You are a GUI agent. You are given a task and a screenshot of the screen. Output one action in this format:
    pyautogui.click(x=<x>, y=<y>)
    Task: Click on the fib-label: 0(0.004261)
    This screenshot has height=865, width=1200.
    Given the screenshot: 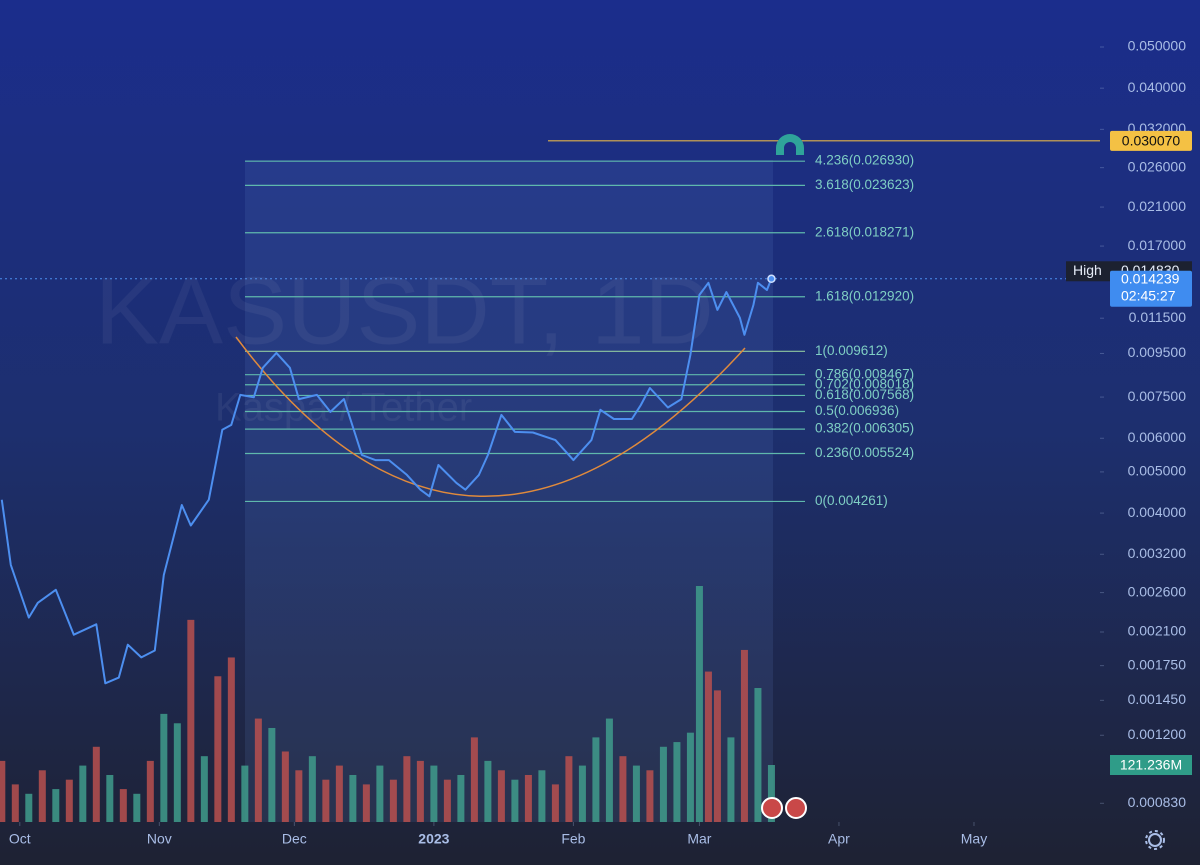 What is the action you would take?
    pyautogui.click(x=851, y=500)
    